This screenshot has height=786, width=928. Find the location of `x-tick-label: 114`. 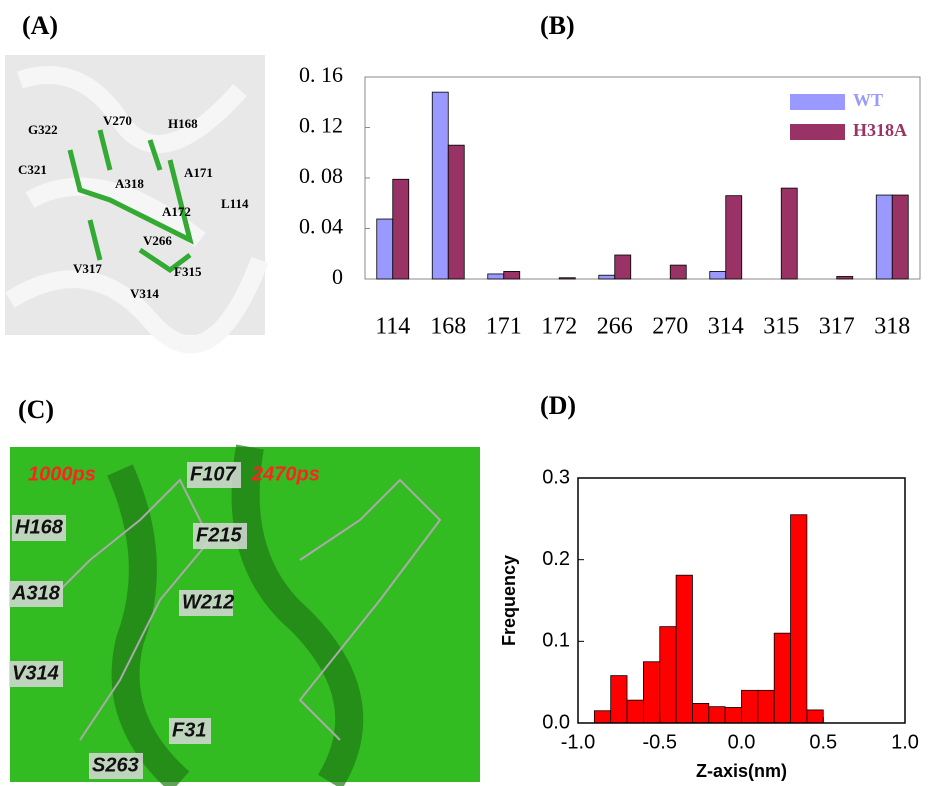

x-tick-label: 114 is located at coordinates (392, 327).